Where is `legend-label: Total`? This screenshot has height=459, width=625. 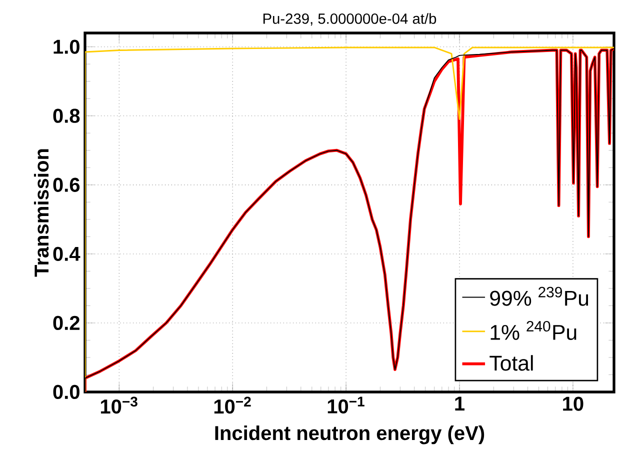
legend-label: Total is located at coordinates (511, 363).